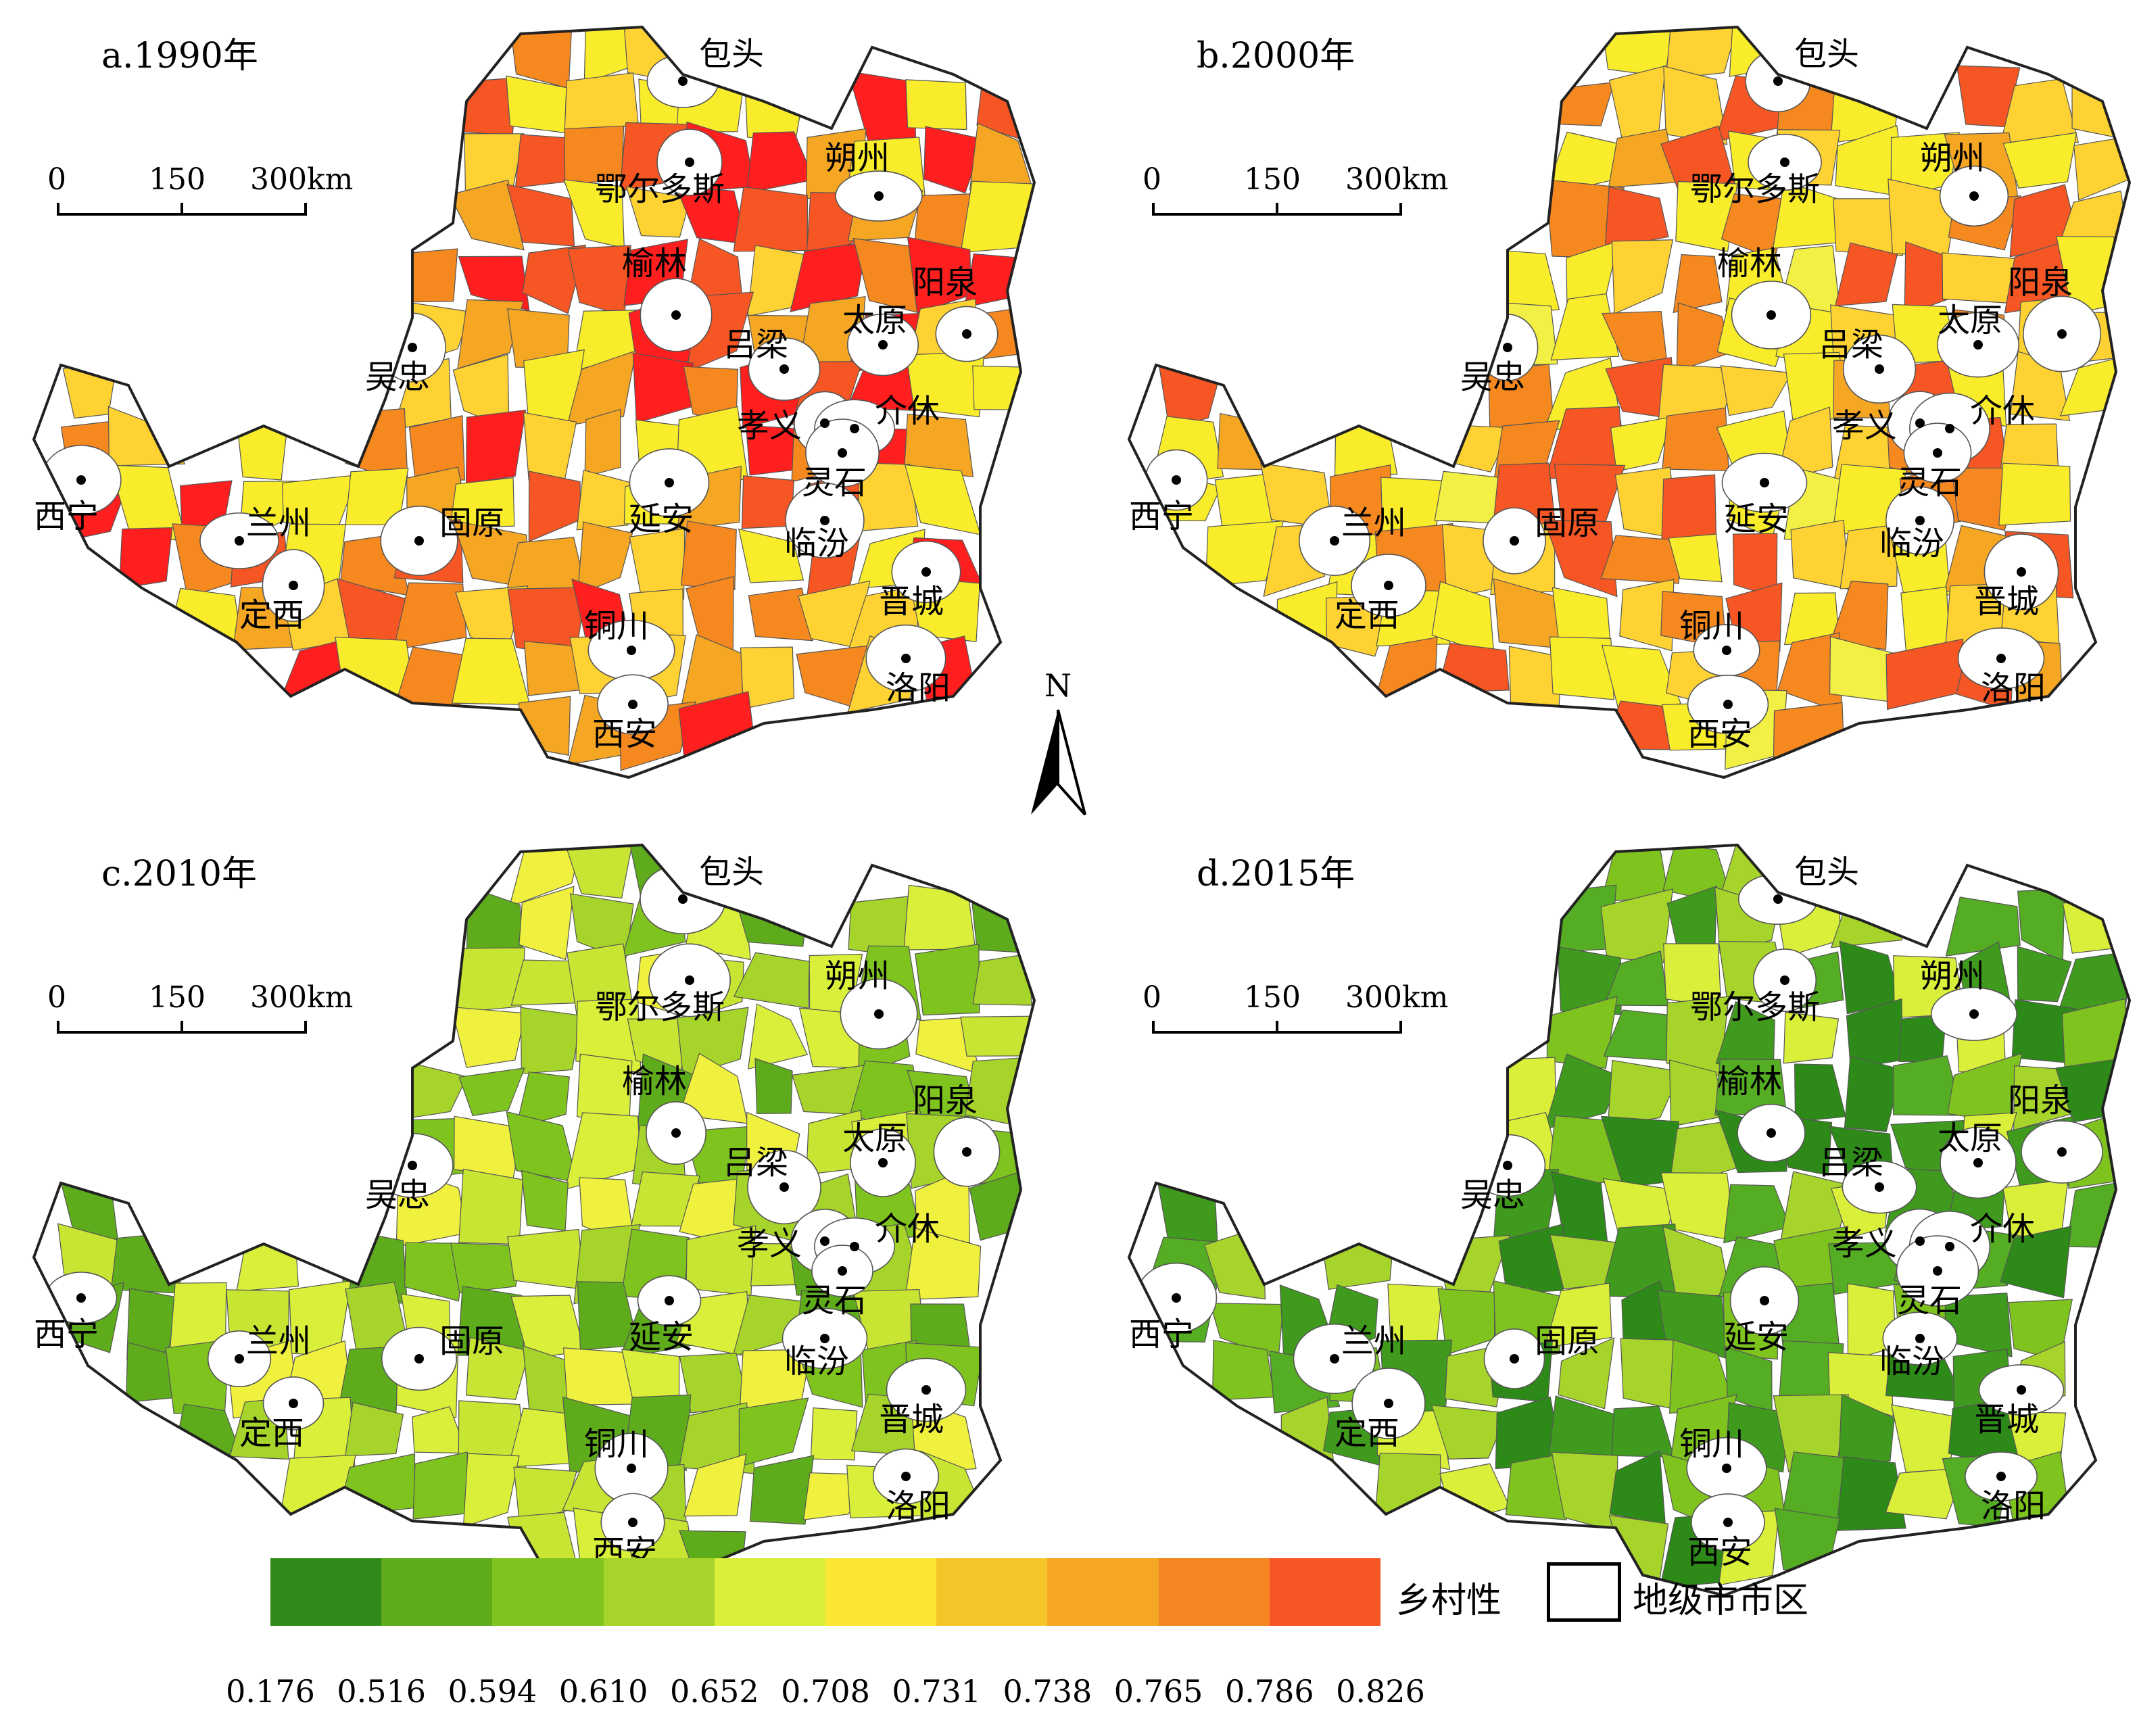 The height and width of the screenshot is (1736, 2139). I want to click on legend-color-ramp, so click(825, 1592).